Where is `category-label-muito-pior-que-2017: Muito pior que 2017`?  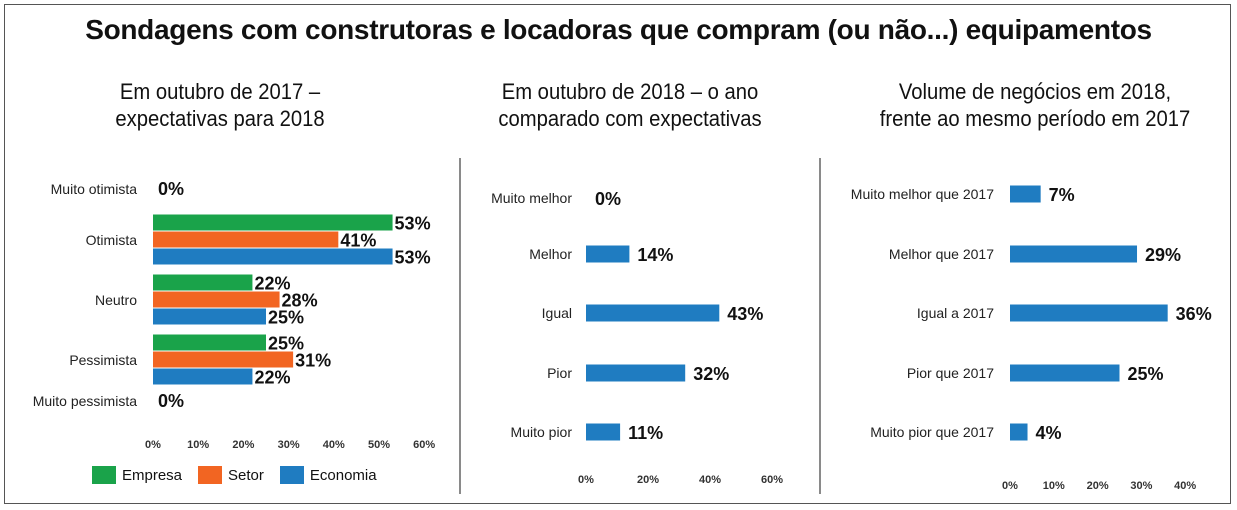 category-label-muito-pior-que-2017: Muito pior que 2017 is located at coordinates (932, 432).